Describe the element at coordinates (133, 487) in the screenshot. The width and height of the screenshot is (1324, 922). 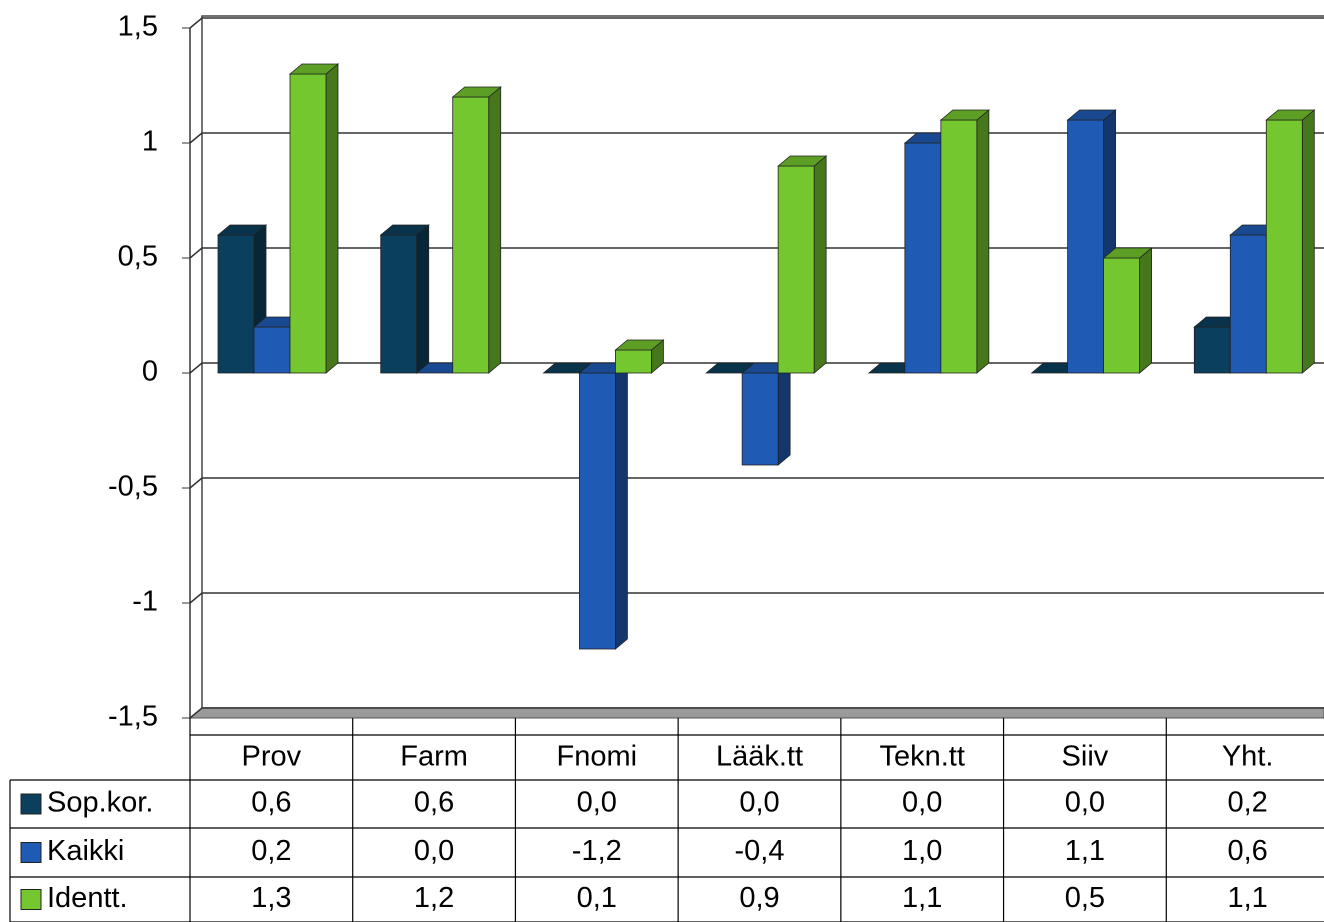
I see `y-tick-label: -0,5` at that location.